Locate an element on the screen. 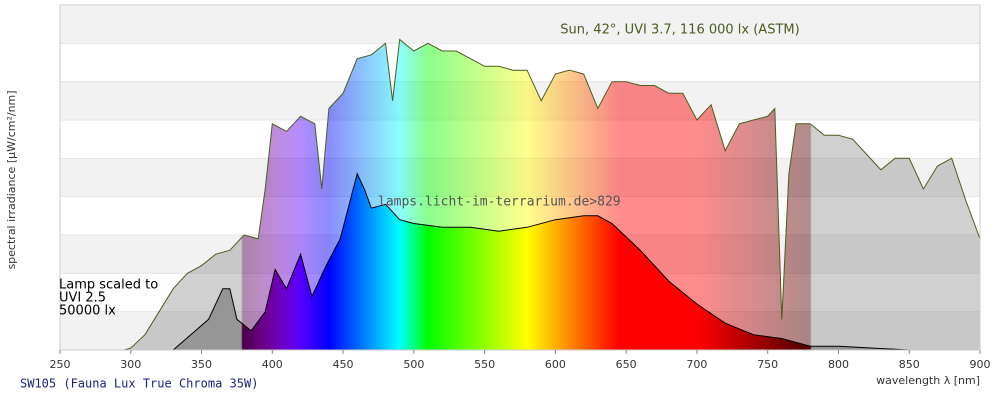 Image resolution: width=1000 pixels, height=400 pixels. x-tick-label: 400 is located at coordinates (272, 364).